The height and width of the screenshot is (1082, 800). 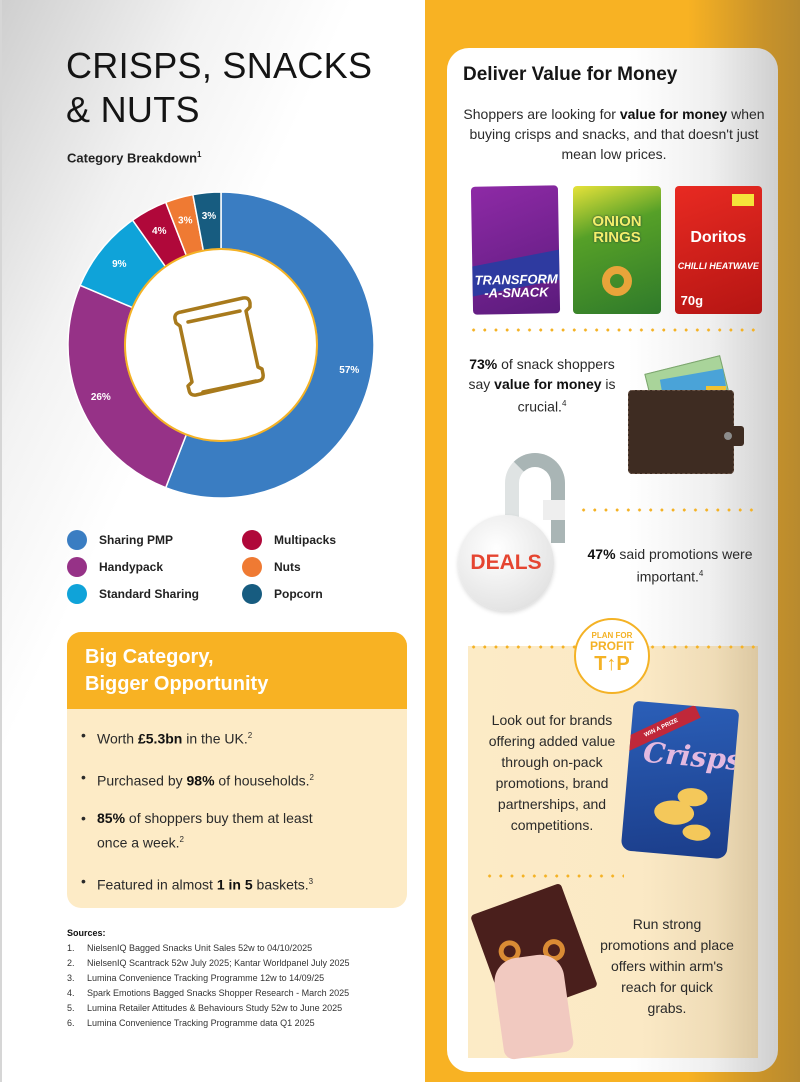 I want to click on legend-label: Popcorn, so click(x=298, y=594).